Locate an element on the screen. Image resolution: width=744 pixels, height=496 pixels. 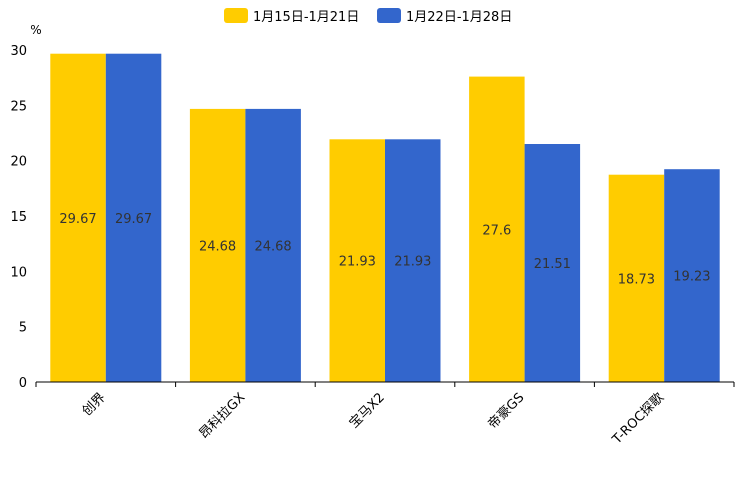
y-axis: 0 5 10 15 20 25 30 is located at coordinates (18, 217).